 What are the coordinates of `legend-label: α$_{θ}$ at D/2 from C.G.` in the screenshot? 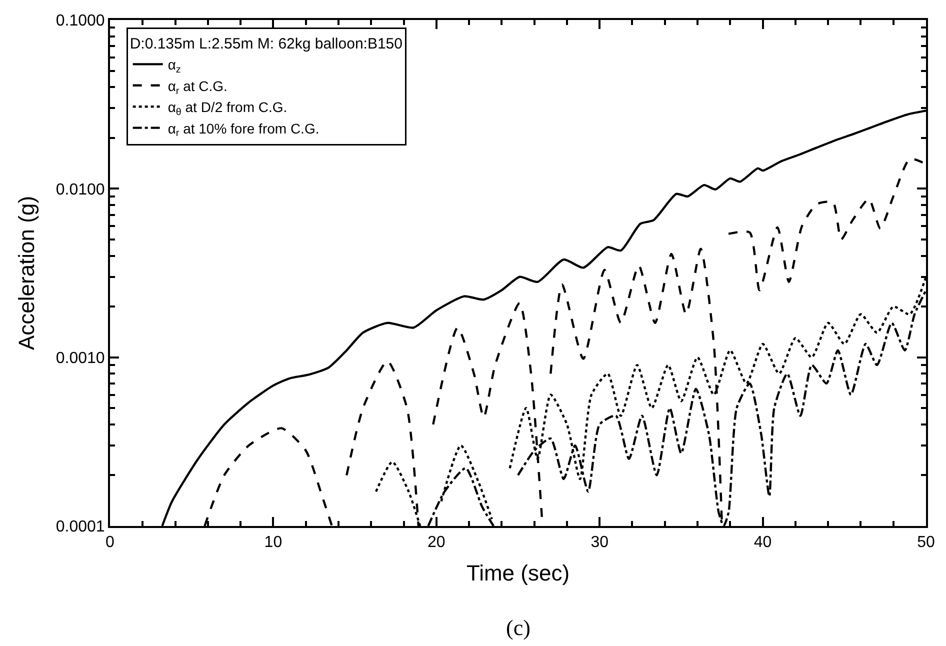 It's located at (228, 108).